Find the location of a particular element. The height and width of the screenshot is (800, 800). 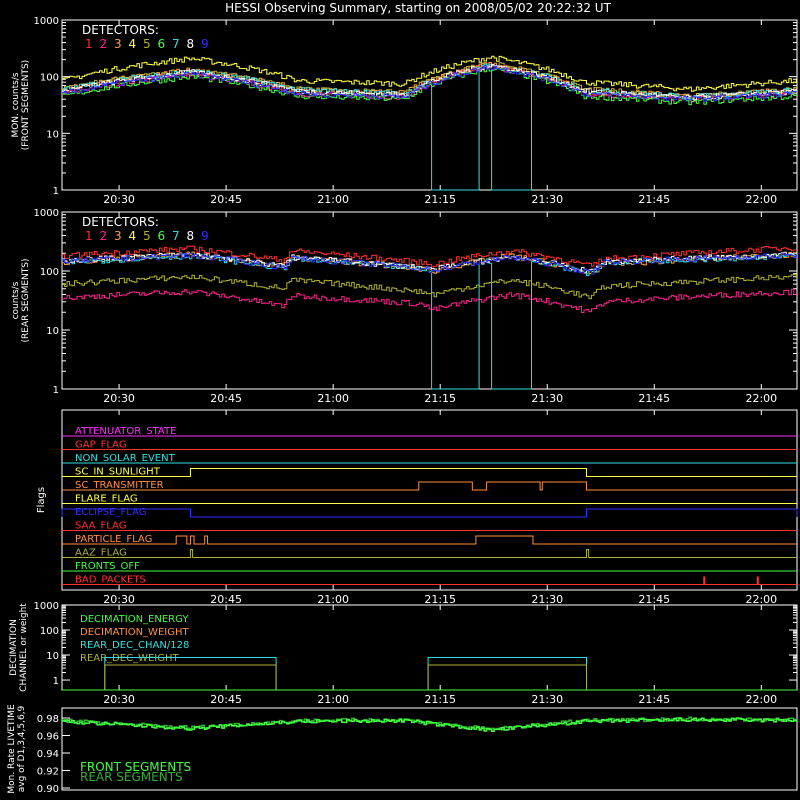

front-panel-legend-item: 5 is located at coordinates (147, 44).